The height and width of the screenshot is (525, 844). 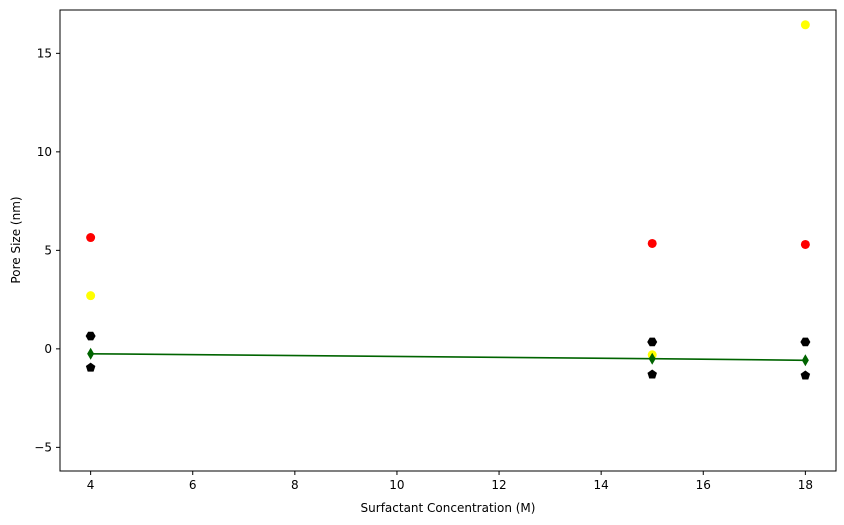 I want to click on x-tick-label: 8, so click(x=295, y=485).